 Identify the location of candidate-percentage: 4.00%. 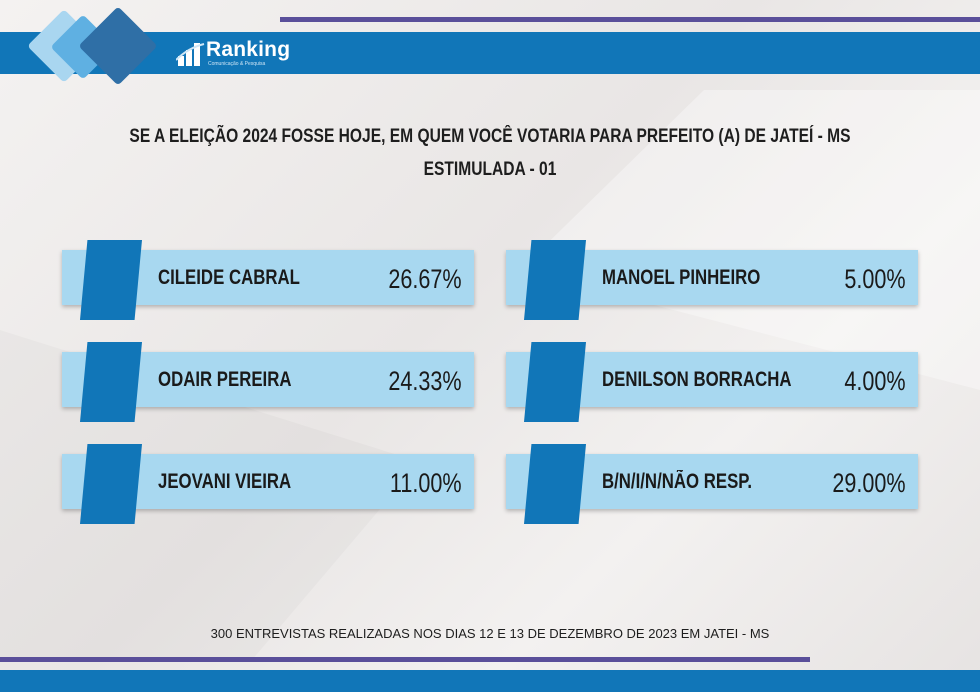
(875, 381).